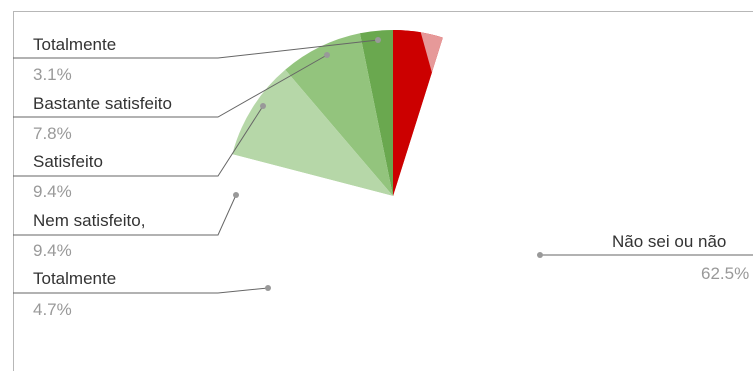 The height and width of the screenshot is (371, 753). What do you see at coordinates (412, 112) in the screenshot?
I see `pie-slice-6-core` at bounding box center [412, 112].